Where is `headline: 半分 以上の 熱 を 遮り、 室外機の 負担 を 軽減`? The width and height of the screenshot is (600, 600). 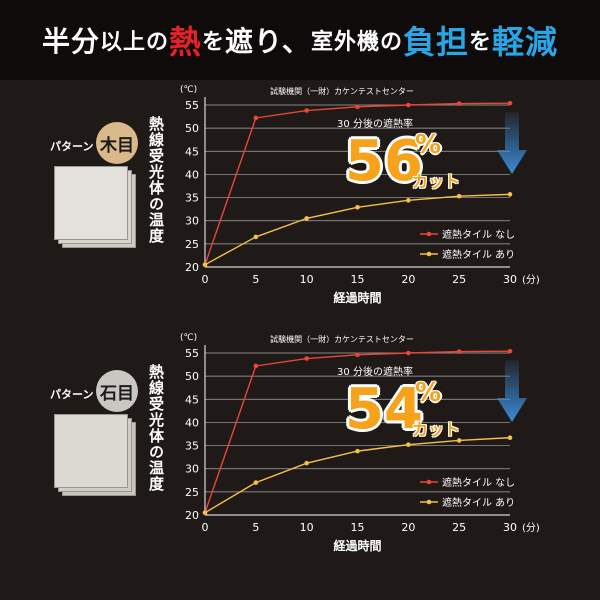
headline: 半分 以上の 熱 を 遮り、 室外機の 負担 を 軽減 is located at coordinates (300, 40).